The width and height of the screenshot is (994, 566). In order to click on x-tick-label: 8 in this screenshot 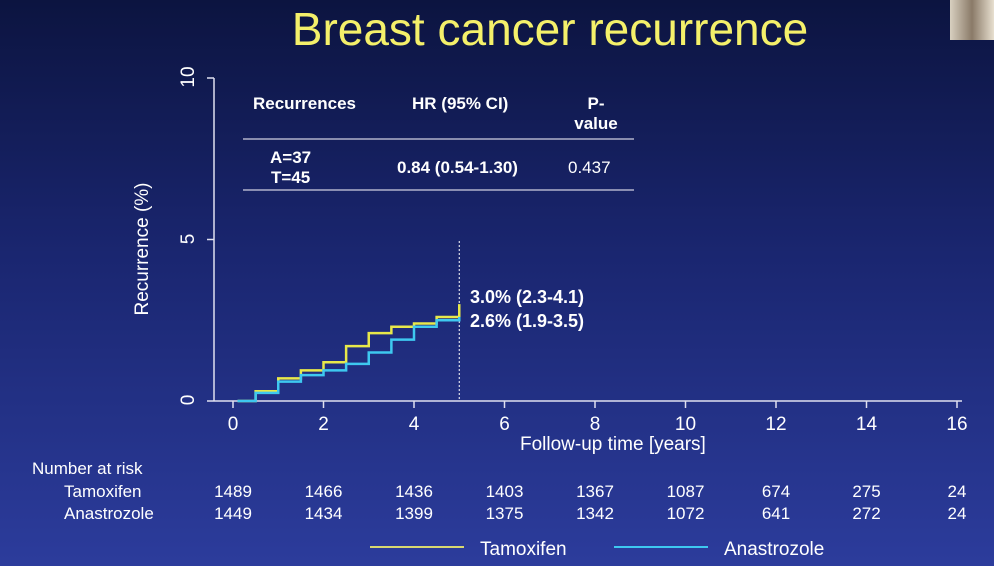, I will do `click(595, 424)`.